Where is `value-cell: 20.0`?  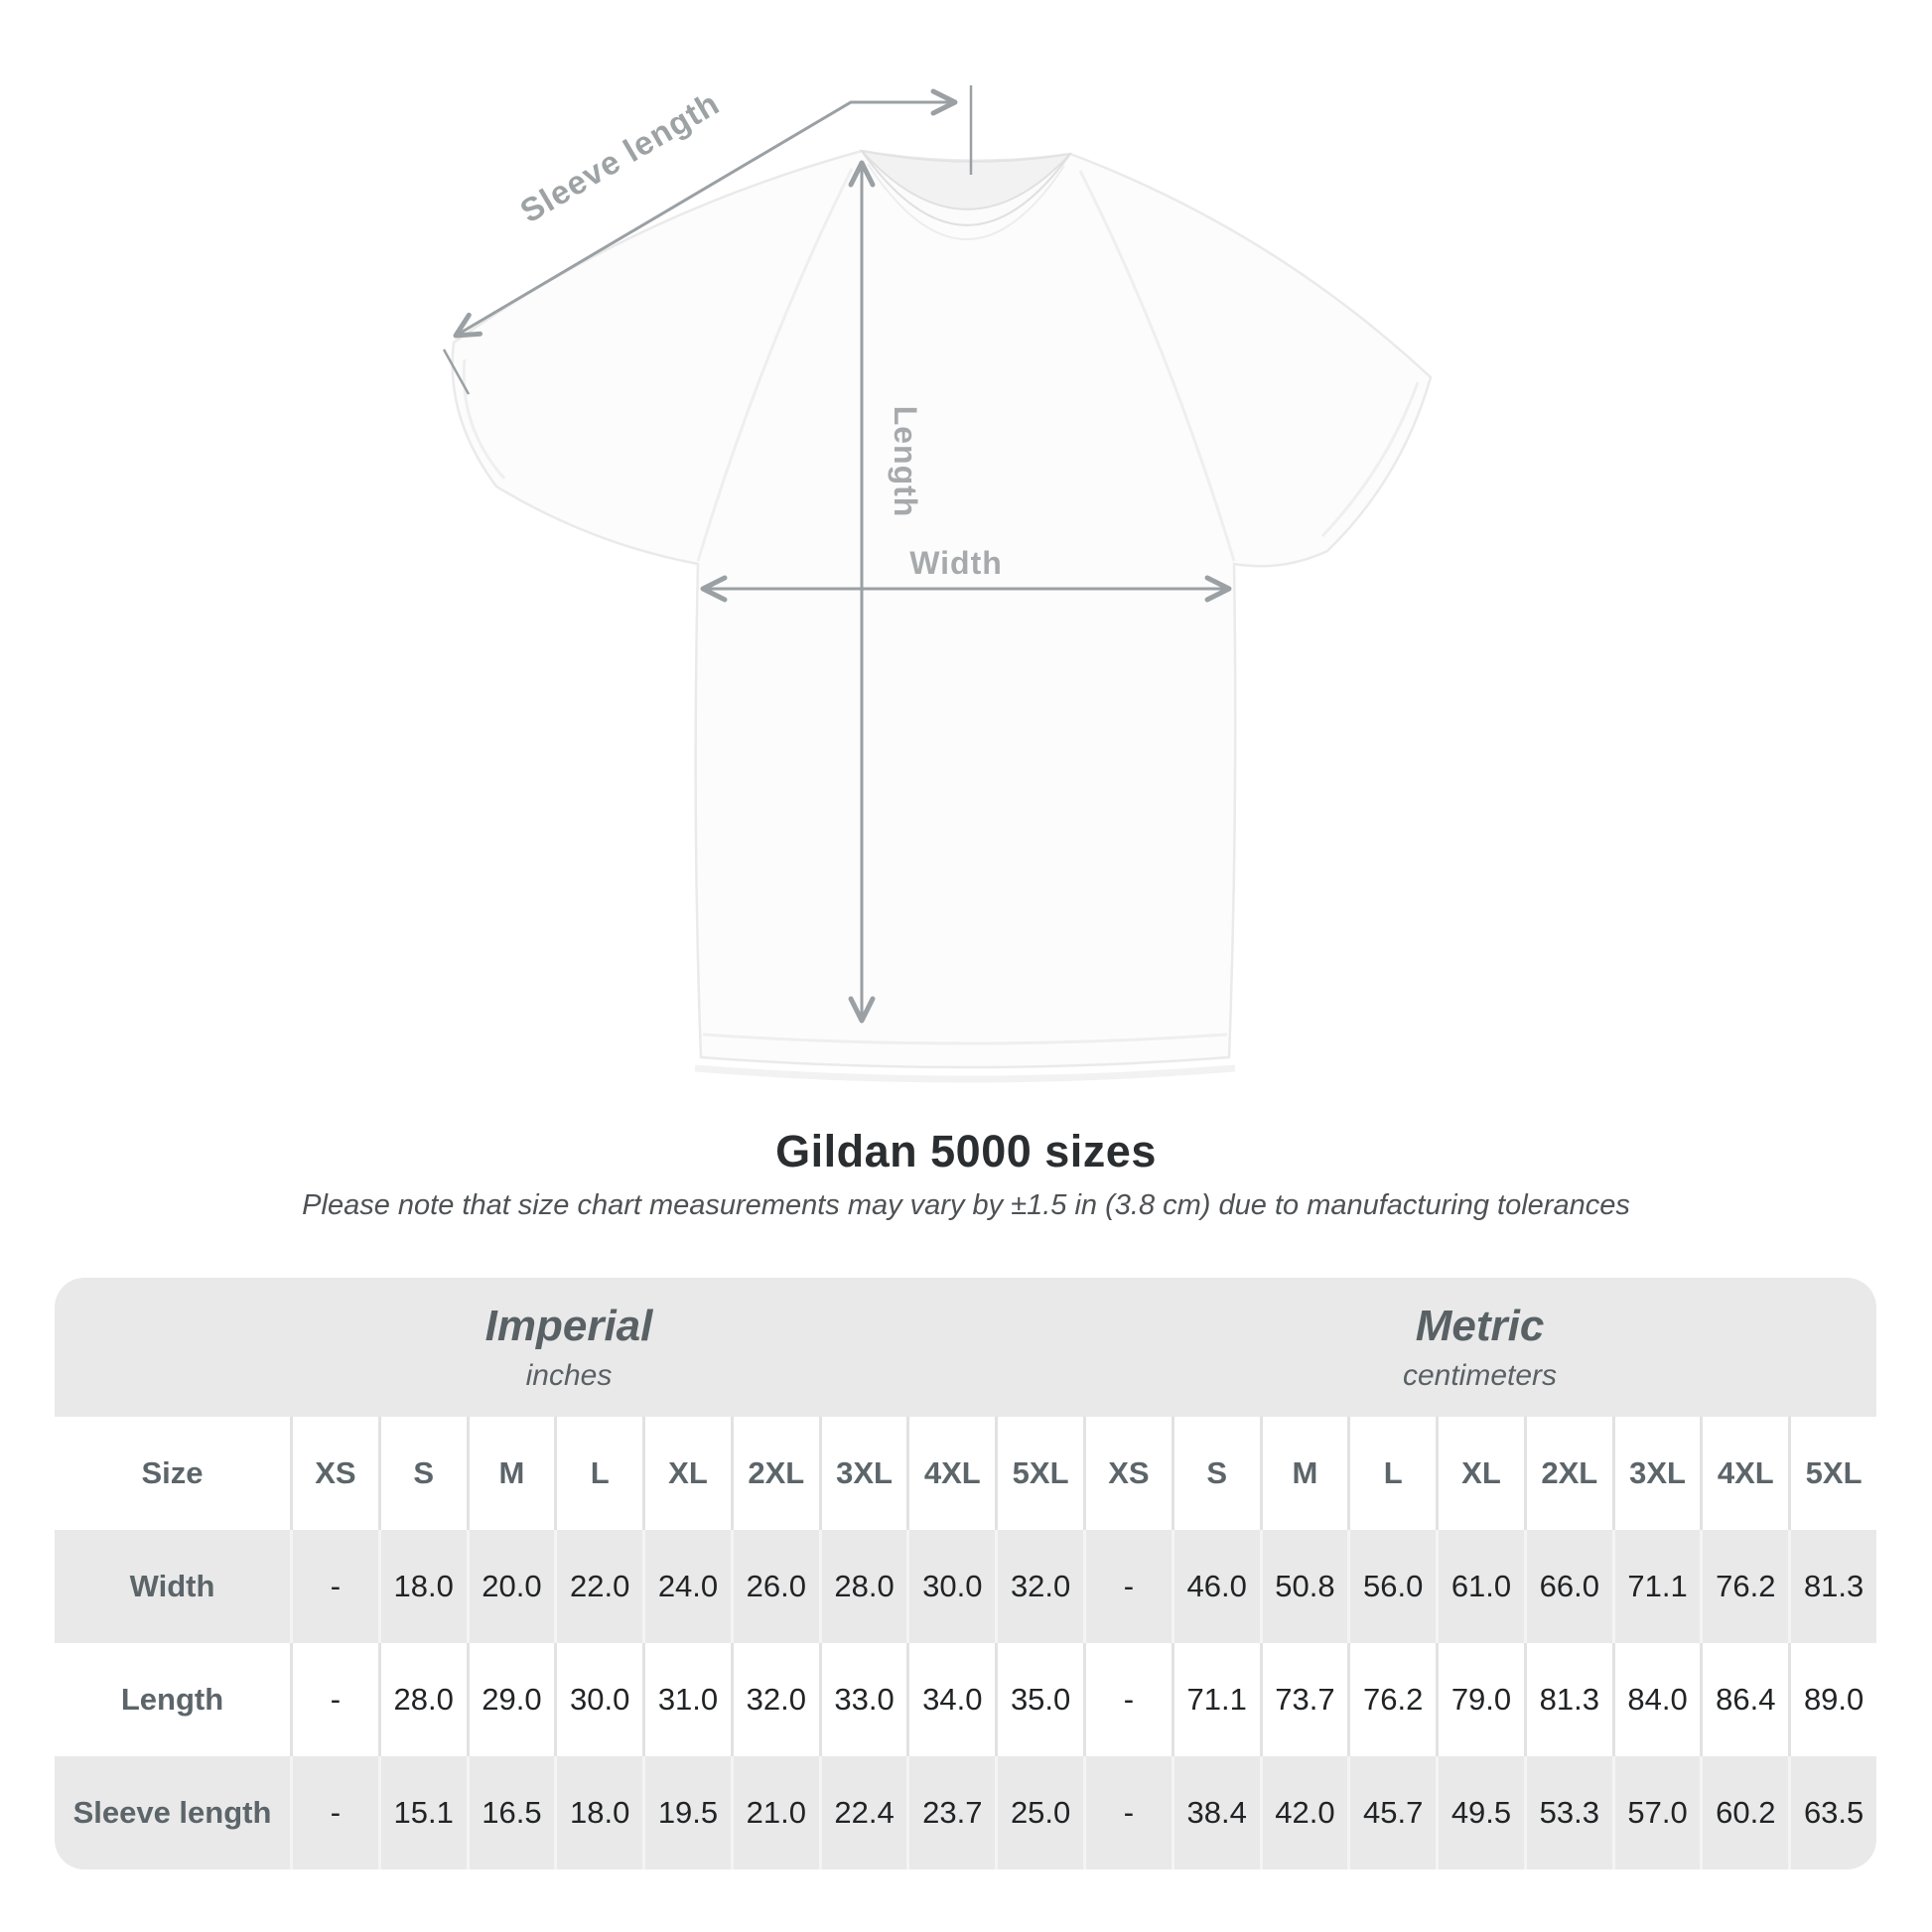 value-cell: 20.0 is located at coordinates (511, 1587).